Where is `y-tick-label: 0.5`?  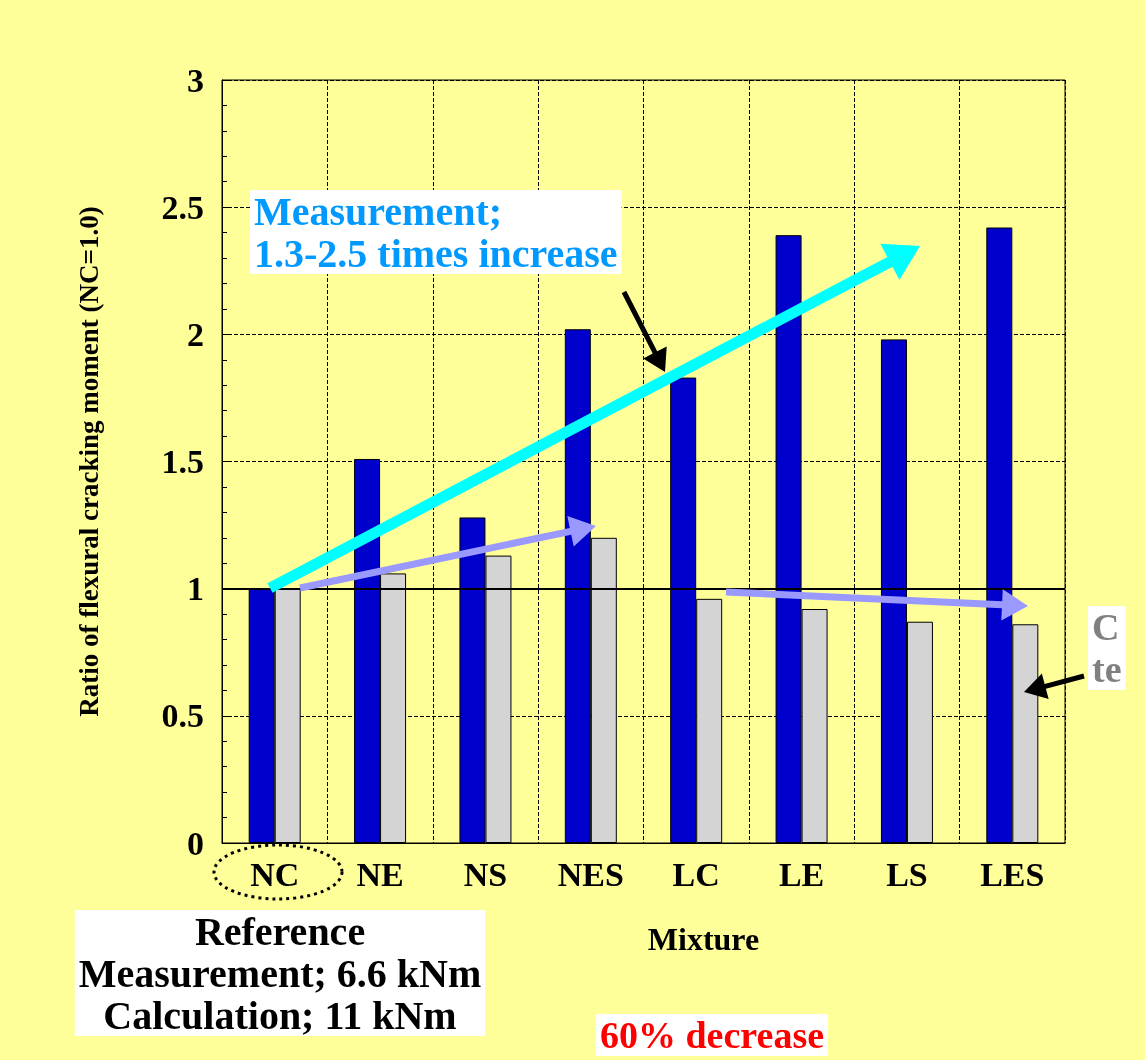 y-tick-label: 0.5 is located at coordinates (182, 716).